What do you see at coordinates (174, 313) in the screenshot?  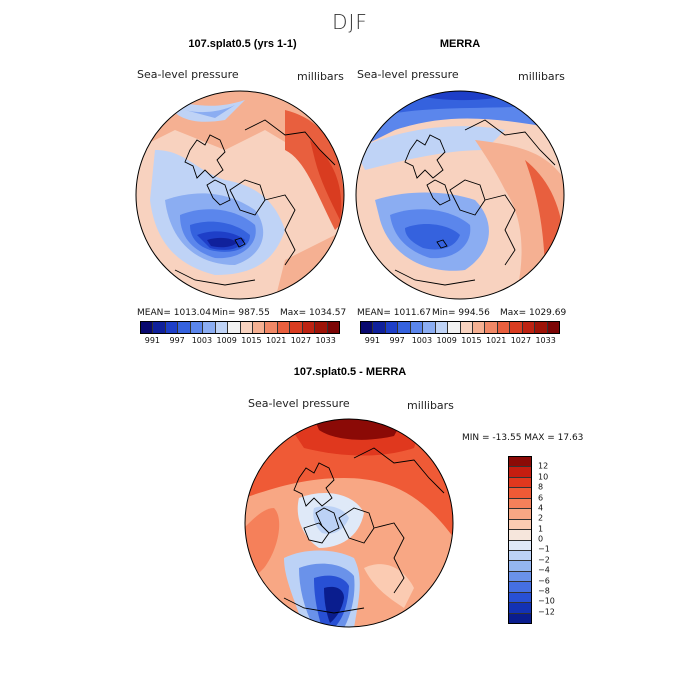 I see `model-mean-label: MEAN= 1013.04` at bounding box center [174, 313].